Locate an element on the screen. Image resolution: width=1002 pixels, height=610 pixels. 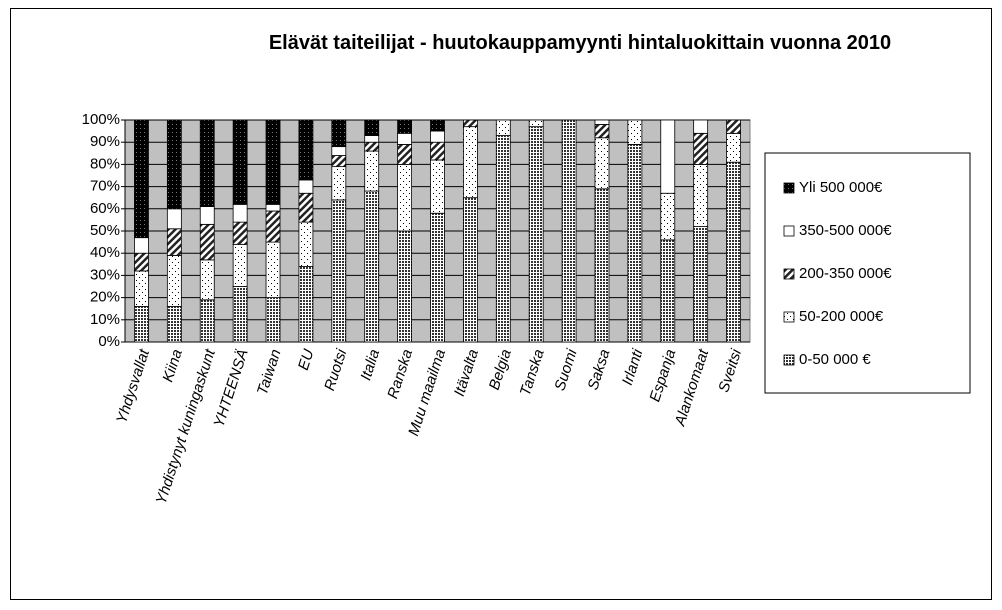
legend-label: Yli 500 000€ is located at coordinates (841, 187).